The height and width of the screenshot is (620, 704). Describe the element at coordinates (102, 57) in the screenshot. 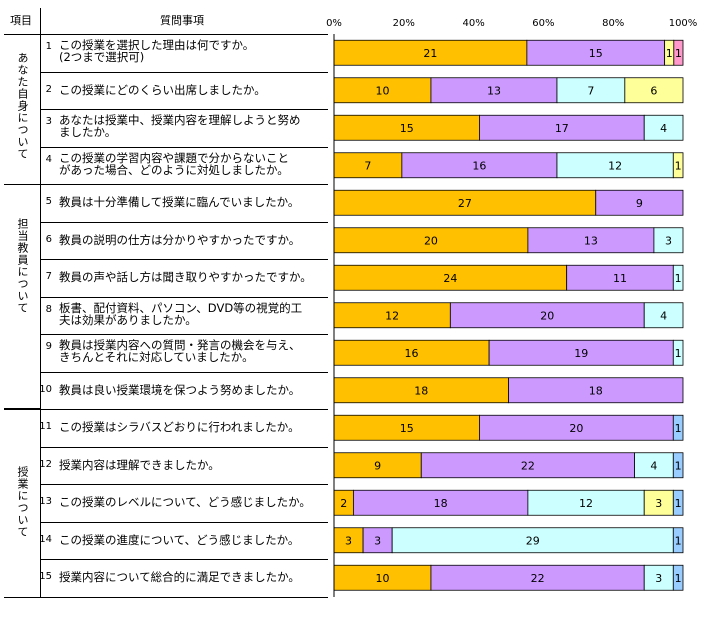

I see `question-line2: (2つまで選択可)` at that location.